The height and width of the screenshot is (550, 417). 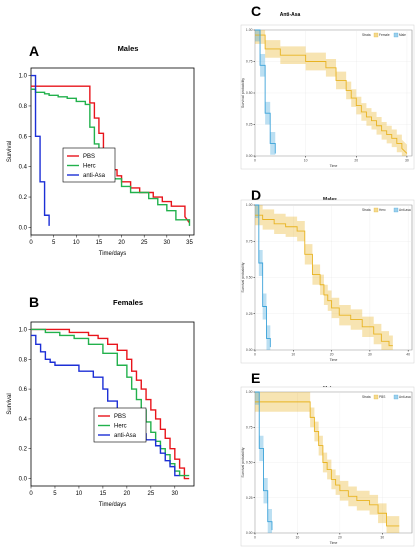 I want to click on legend-label: Female, so click(x=384, y=35).